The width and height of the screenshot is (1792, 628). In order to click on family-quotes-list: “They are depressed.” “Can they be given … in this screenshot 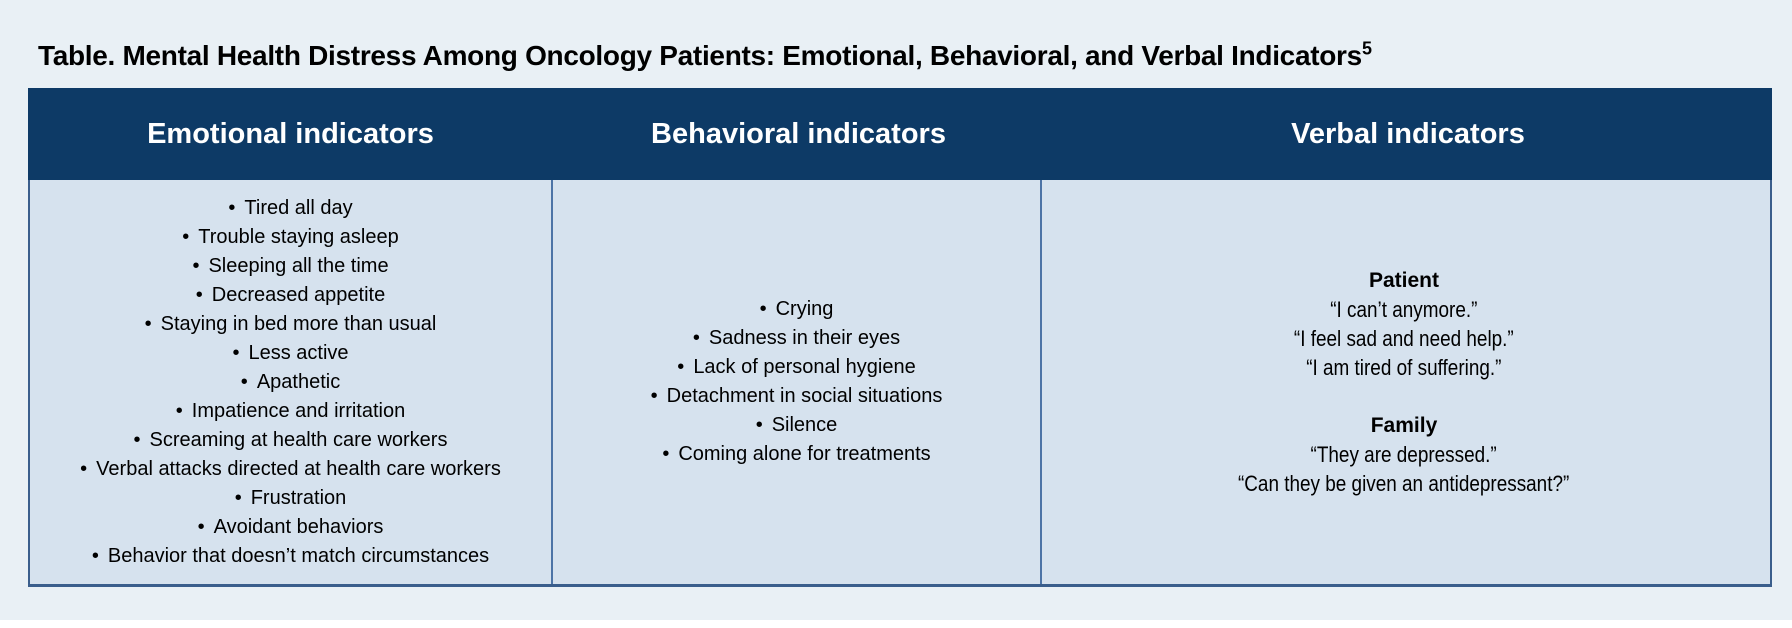, I will do `click(1403, 469)`.